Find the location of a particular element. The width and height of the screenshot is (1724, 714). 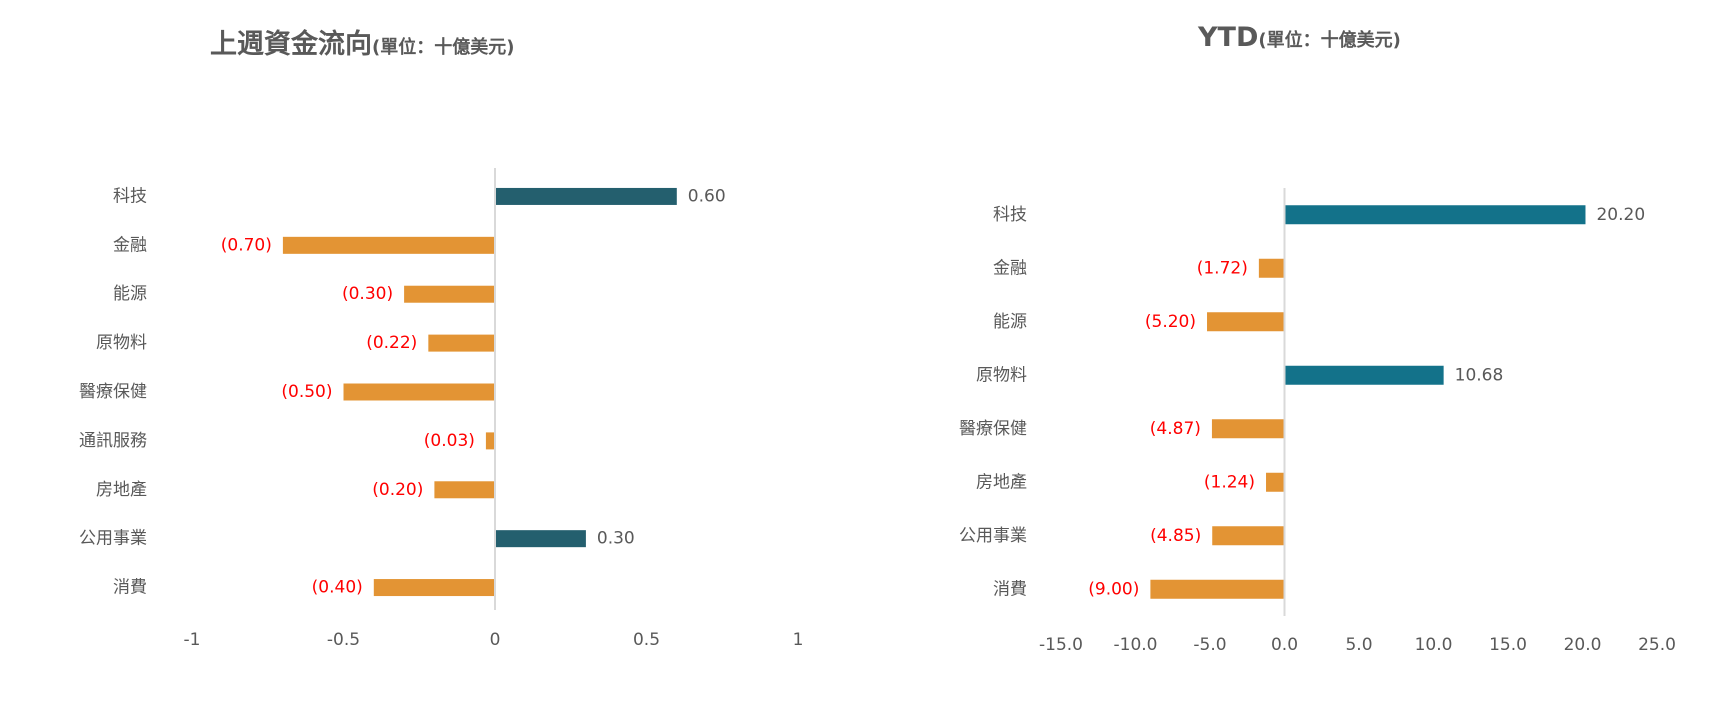

x-tick-label: -5.0 is located at coordinates (1209, 645).